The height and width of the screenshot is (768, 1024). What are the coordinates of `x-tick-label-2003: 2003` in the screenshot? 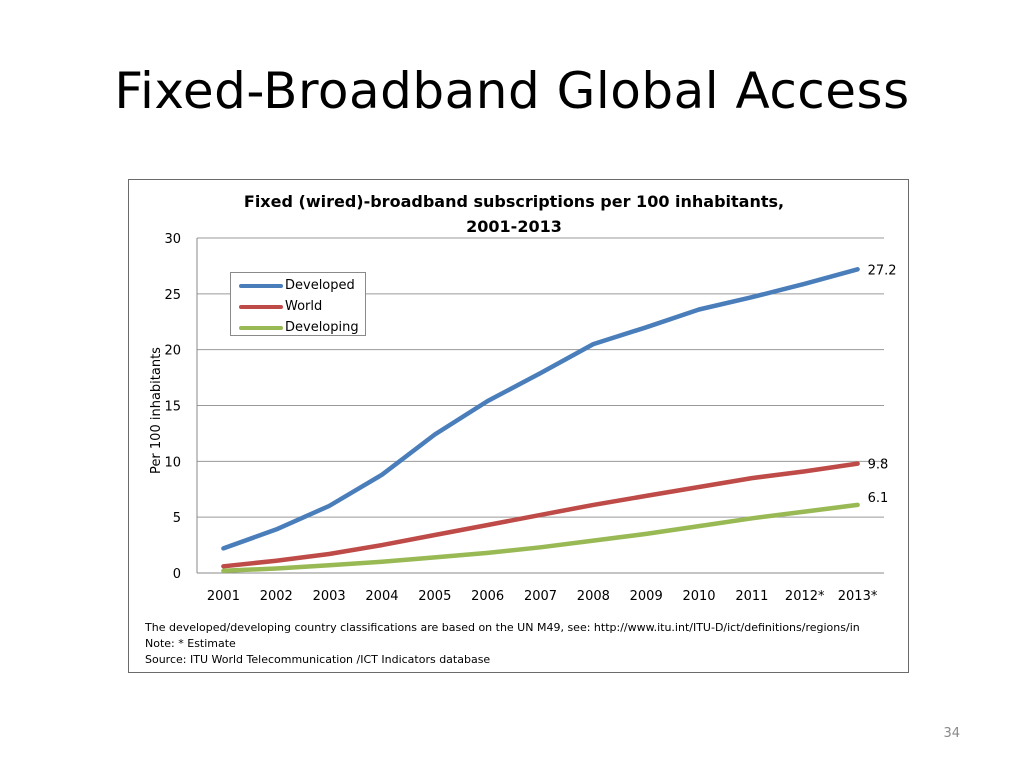 It's located at (329, 596).